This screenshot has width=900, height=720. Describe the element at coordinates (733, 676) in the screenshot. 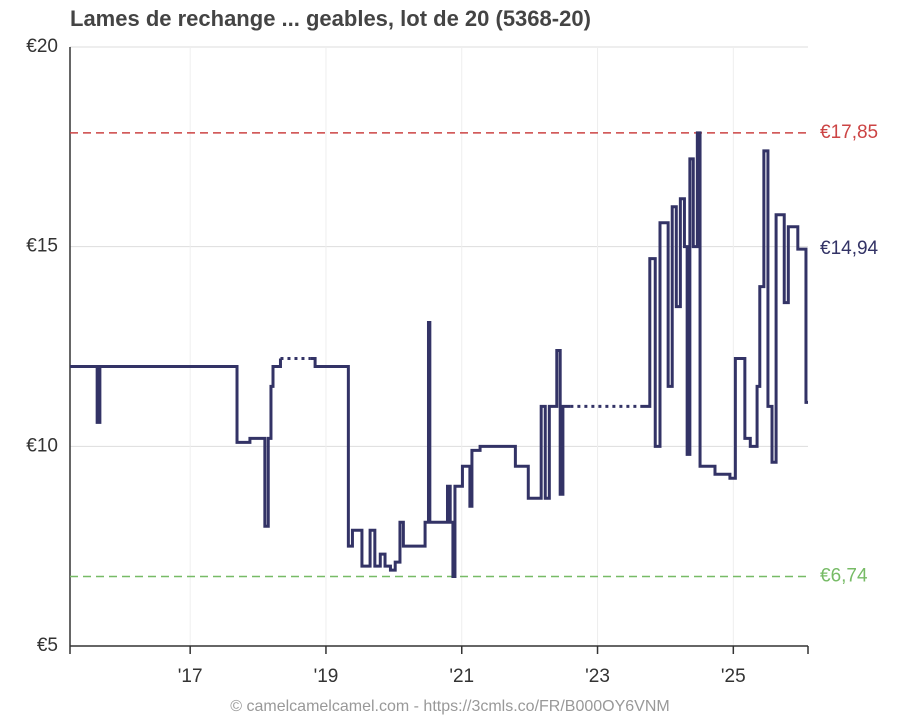

I see `x-tick-label: '25` at that location.